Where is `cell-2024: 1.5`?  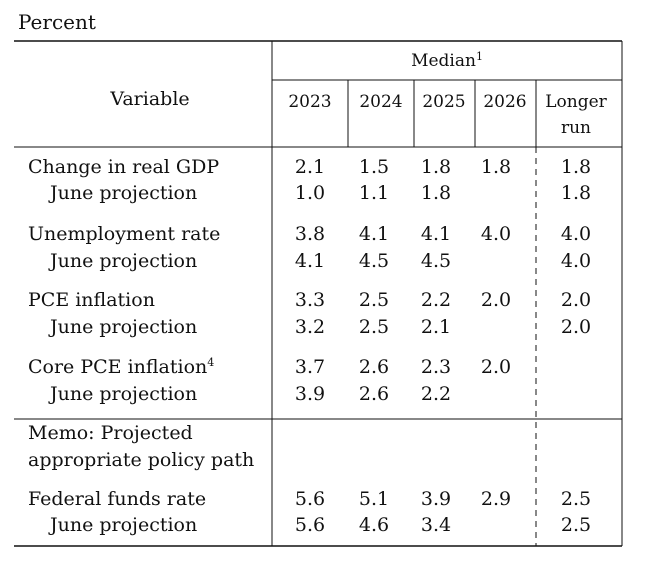
cell-2024: 1.5 is located at coordinates (374, 167).